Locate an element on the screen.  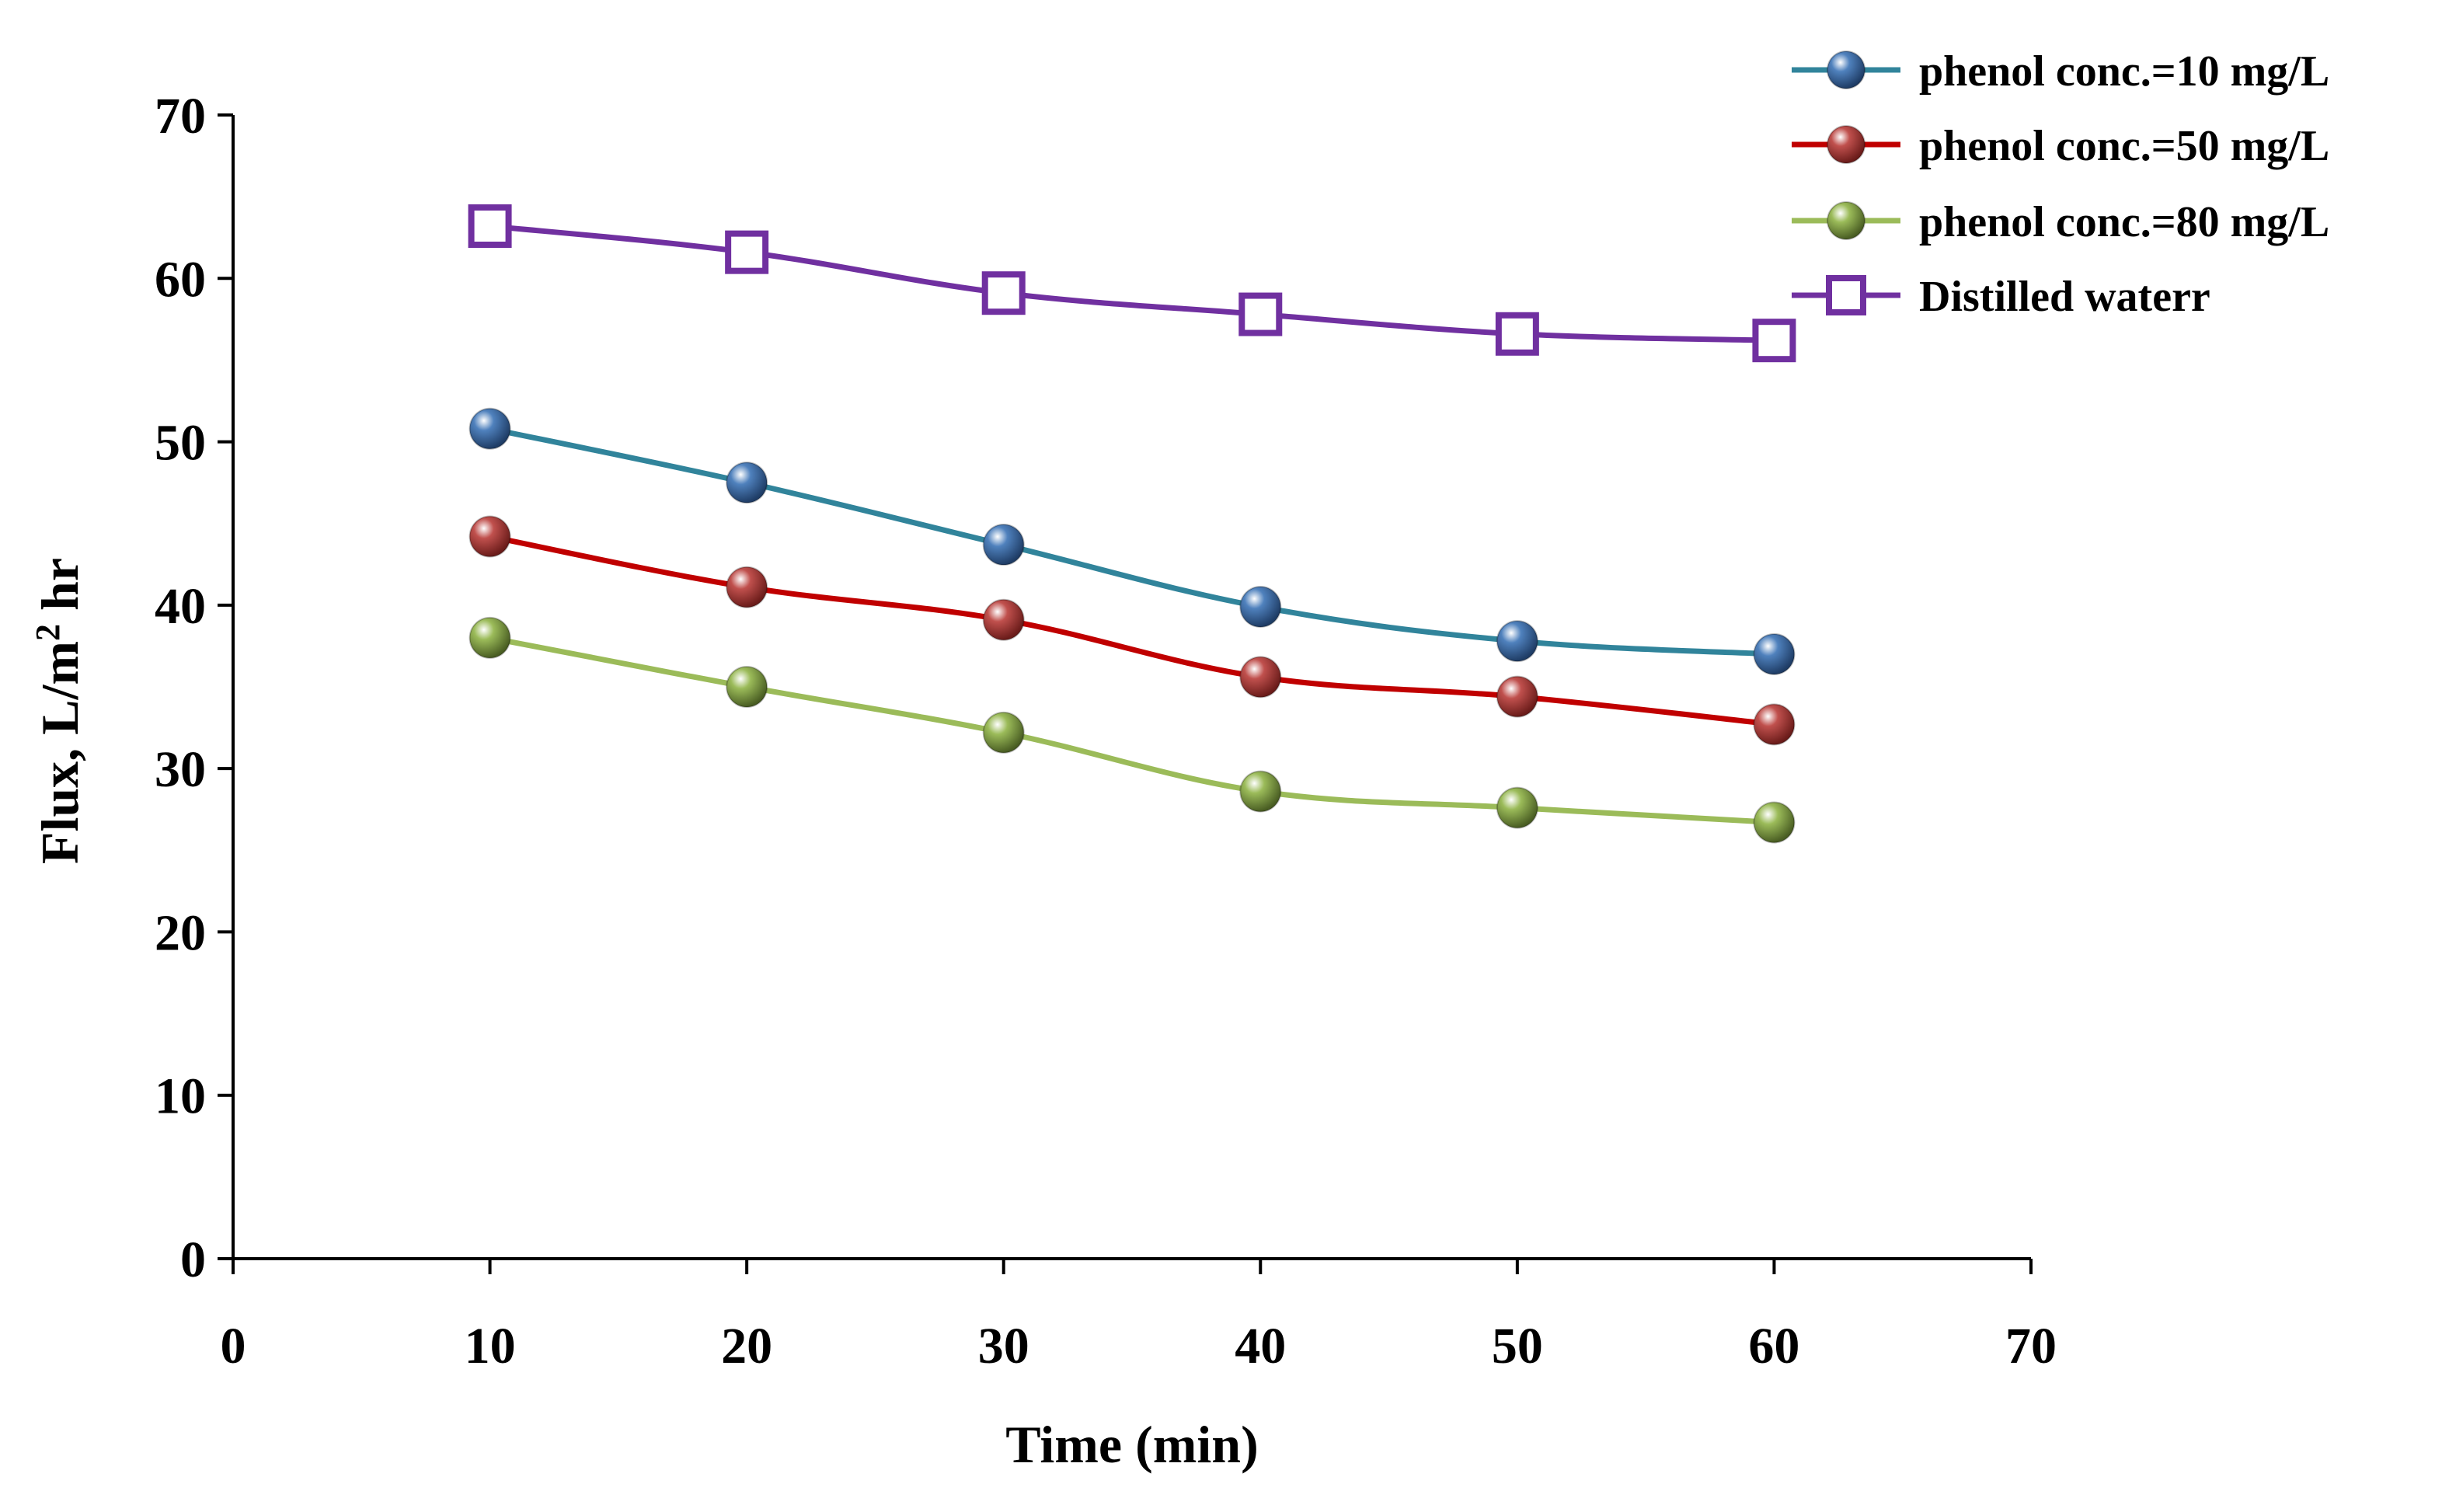
y-axis-title-end: hr is located at coordinates (59, 591).